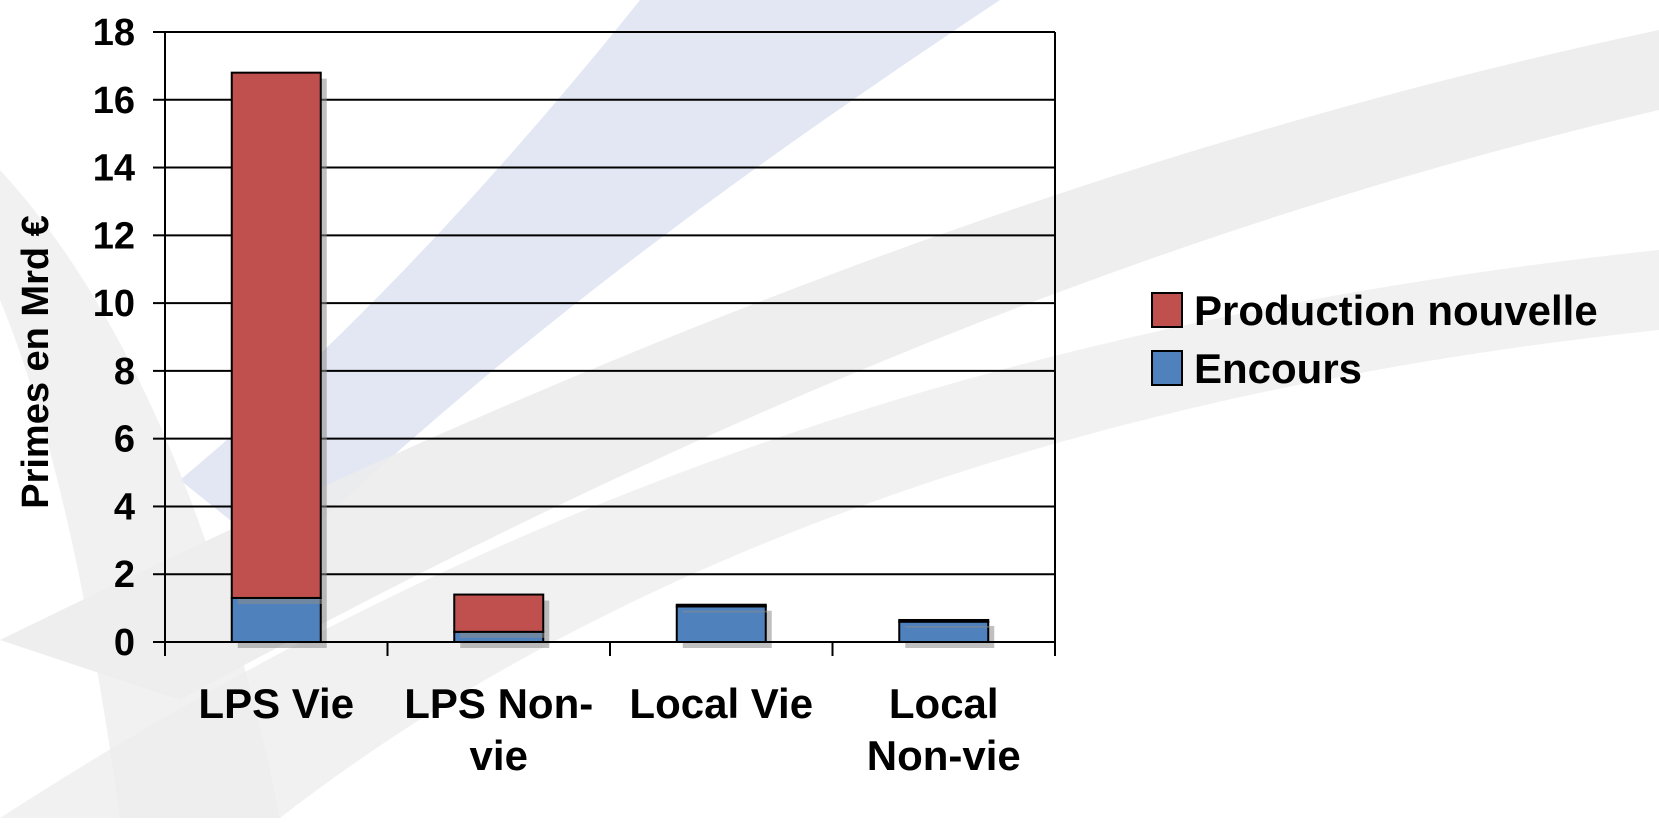  What do you see at coordinates (114, 169) in the screenshot?
I see `y-tick-label: 14` at bounding box center [114, 169].